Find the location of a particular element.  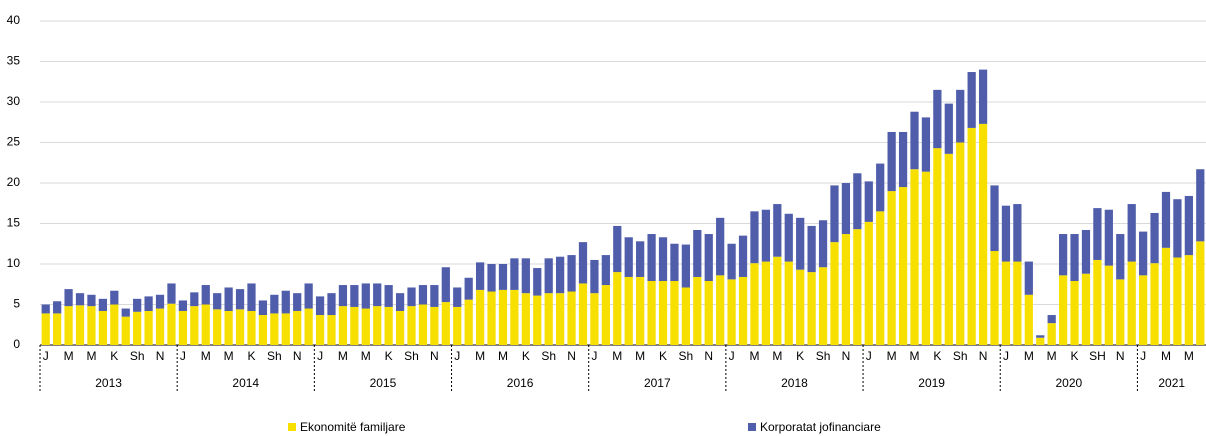

legend-swatch is located at coordinates (752, 427).